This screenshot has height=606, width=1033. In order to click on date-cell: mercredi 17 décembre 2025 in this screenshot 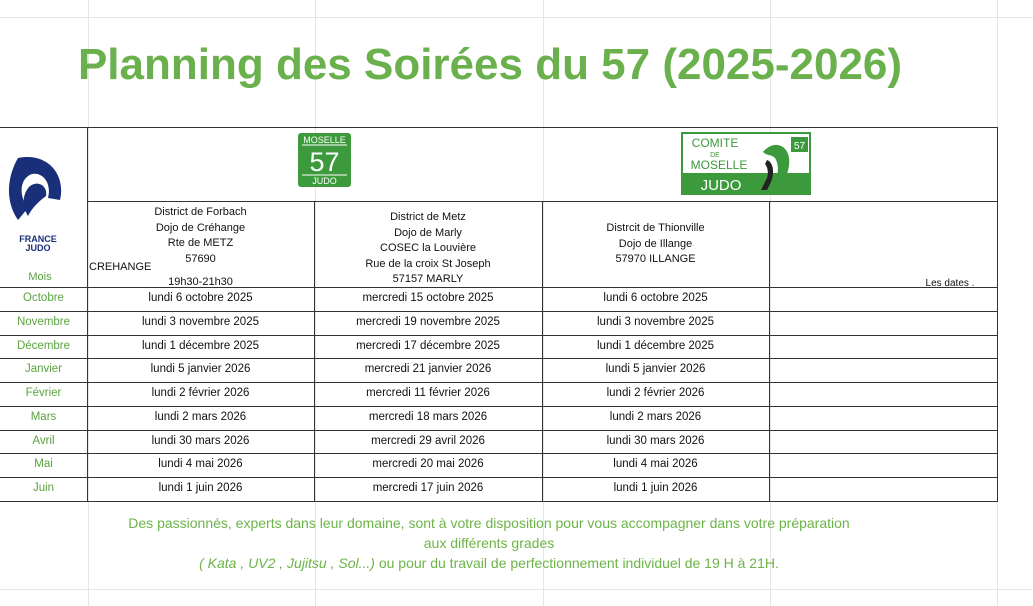, I will do `click(428, 345)`.